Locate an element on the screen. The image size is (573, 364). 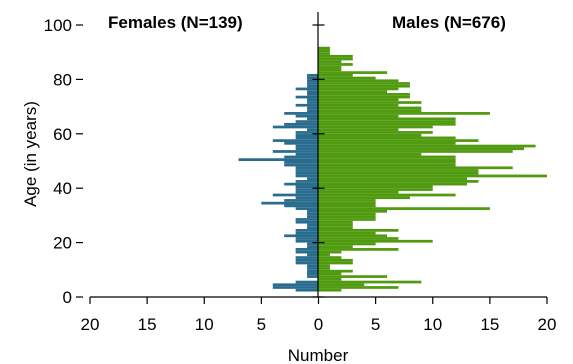
x-tick-label: 0 is located at coordinates (318, 324).